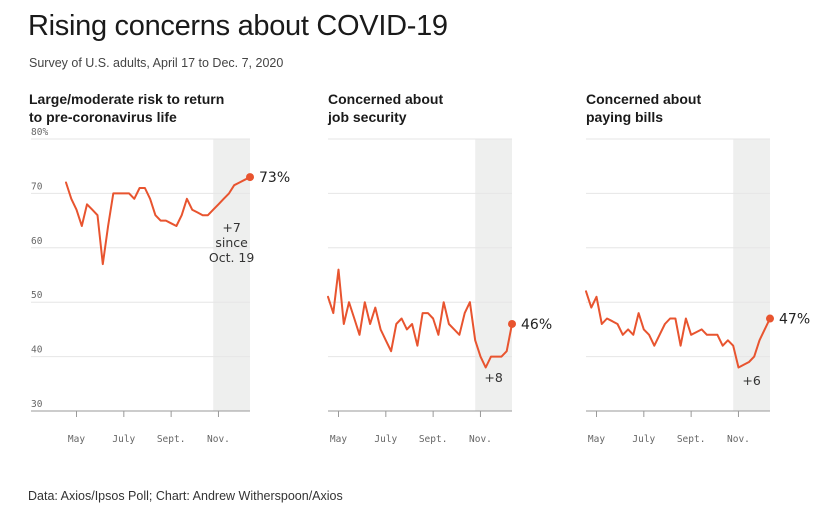 The height and width of the screenshot is (513, 839). Describe the element at coordinates (37, 350) in the screenshot. I see `y-tick-label: 40` at that location.